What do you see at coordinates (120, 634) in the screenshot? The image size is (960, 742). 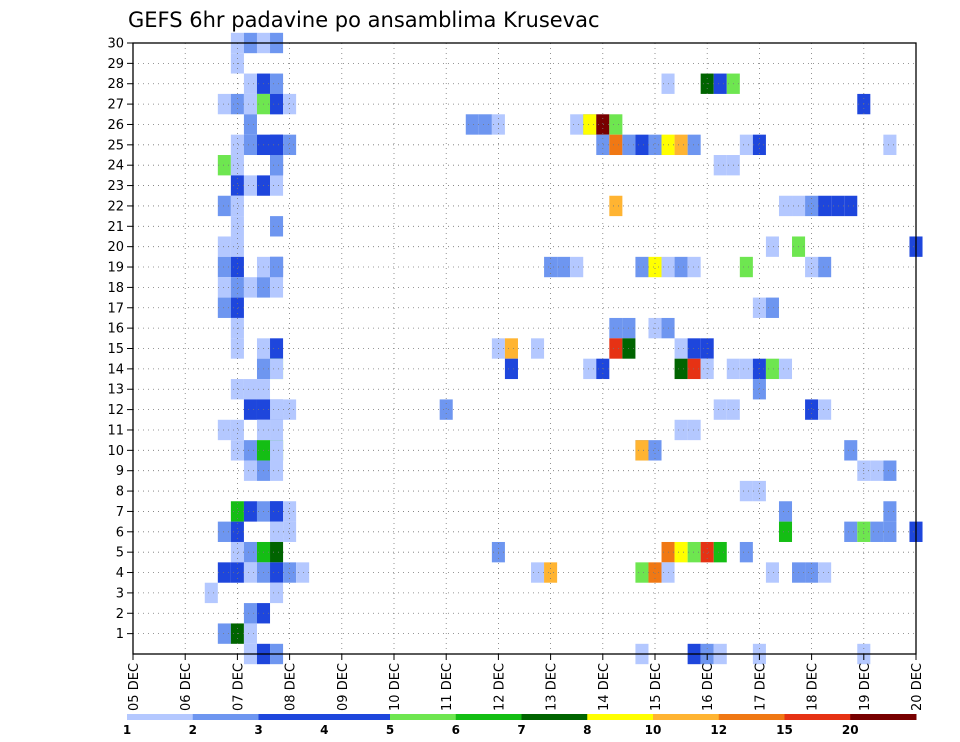 I see `y-tick-label: 1` at bounding box center [120, 634].